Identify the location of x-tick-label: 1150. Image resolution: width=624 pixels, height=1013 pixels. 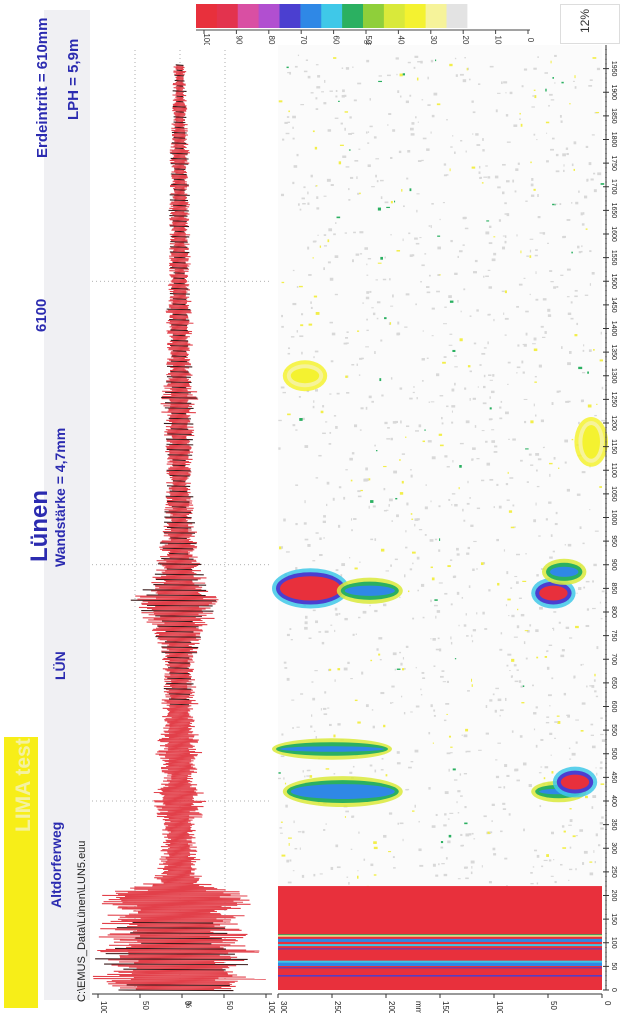
(613, 446).